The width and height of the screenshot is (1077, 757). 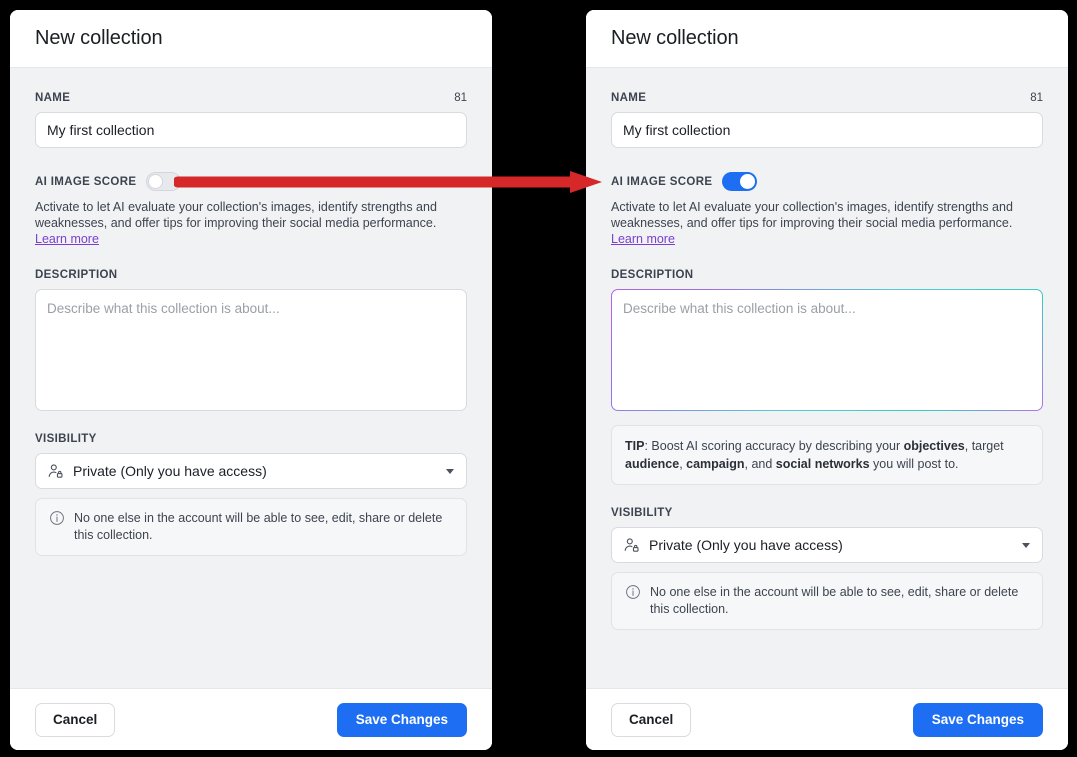 What do you see at coordinates (827, 39) in the screenshot?
I see `dialog-header-after: New collection` at bounding box center [827, 39].